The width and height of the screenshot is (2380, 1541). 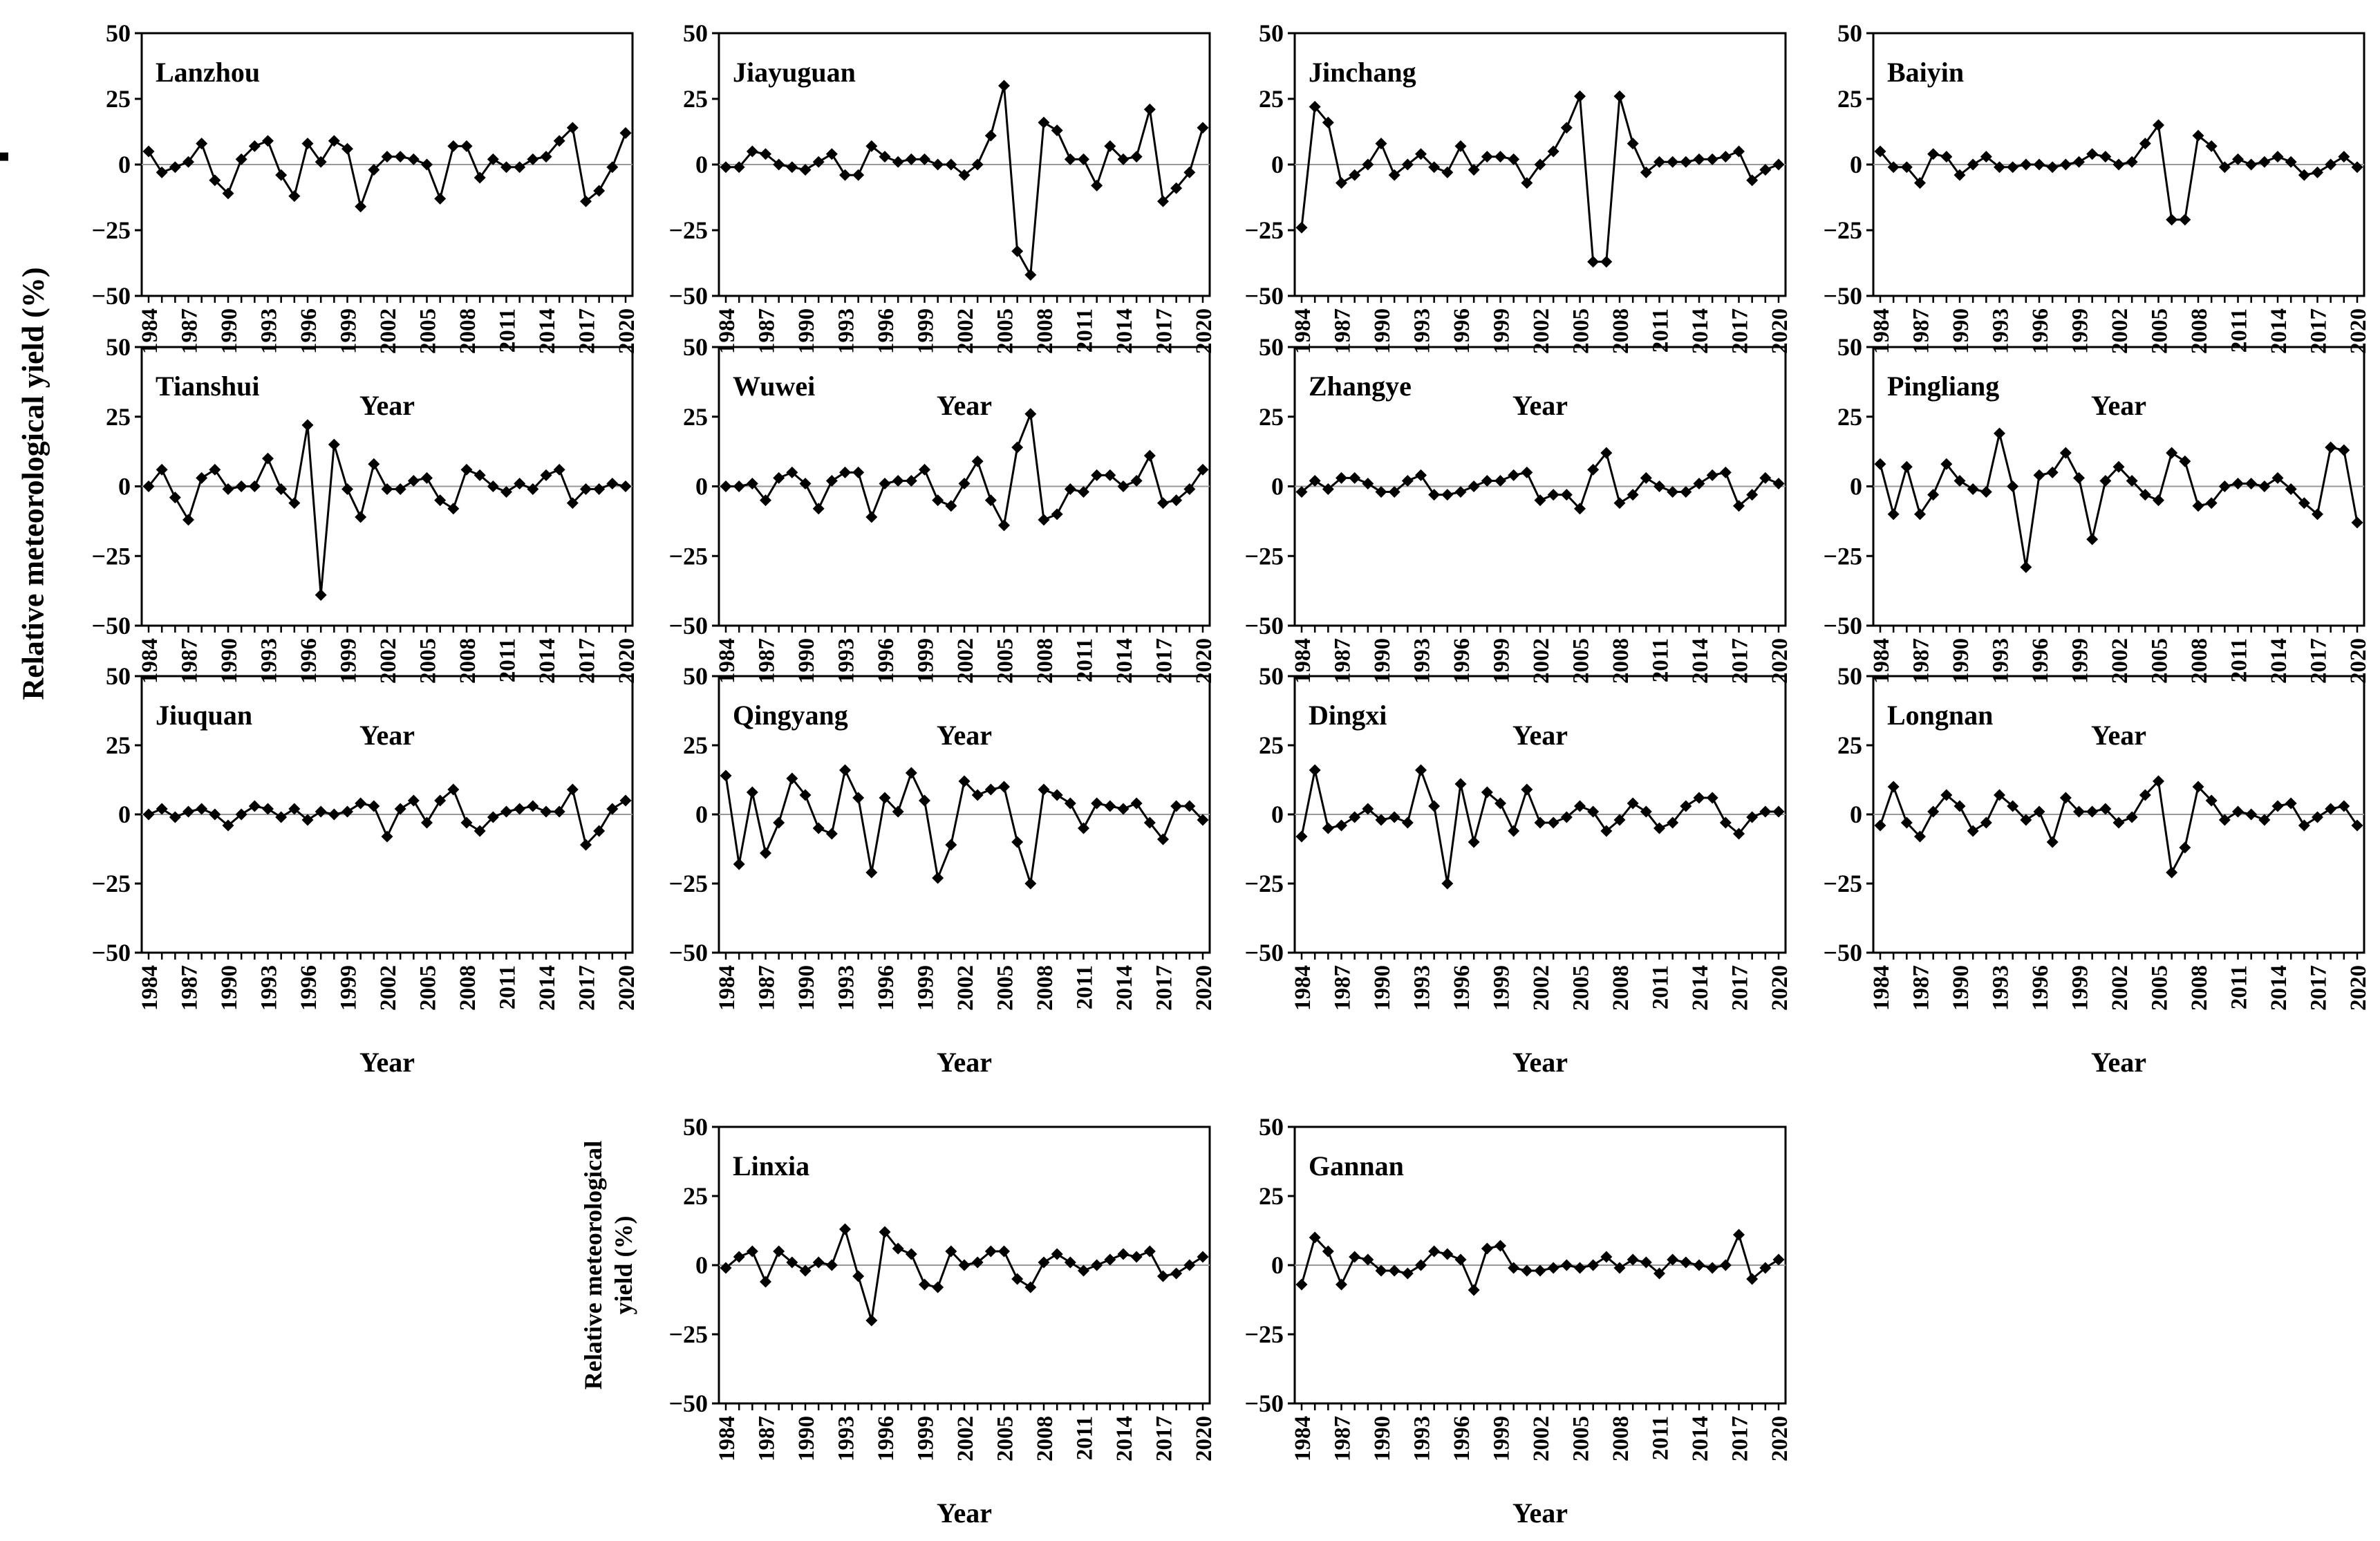 I want to click on x-tick-label: 1987, so click(x=1343, y=988).